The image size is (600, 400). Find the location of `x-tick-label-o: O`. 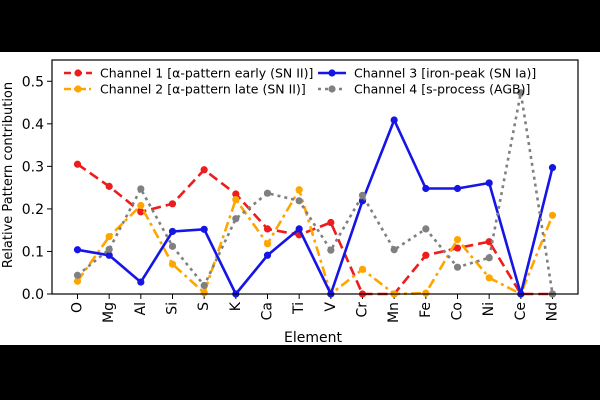

x-tick-label-o: O is located at coordinates (78, 307).